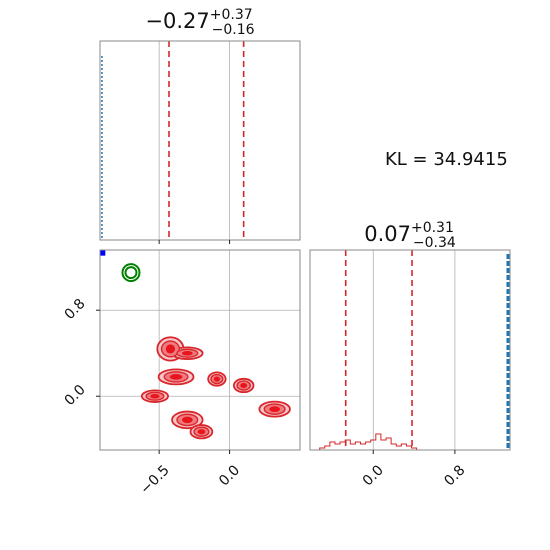 The height and width of the screenshot is (550, 550). I want to click on marginal-panel-param1, so click(200, 142).